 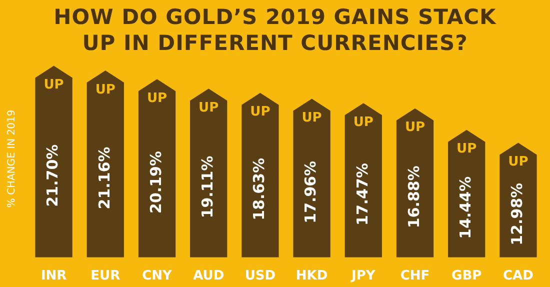 What do you see at coordinates (208, 276) in the screenshot?
I see `x-tick-label: AUD` at bounding box center [208, 276].